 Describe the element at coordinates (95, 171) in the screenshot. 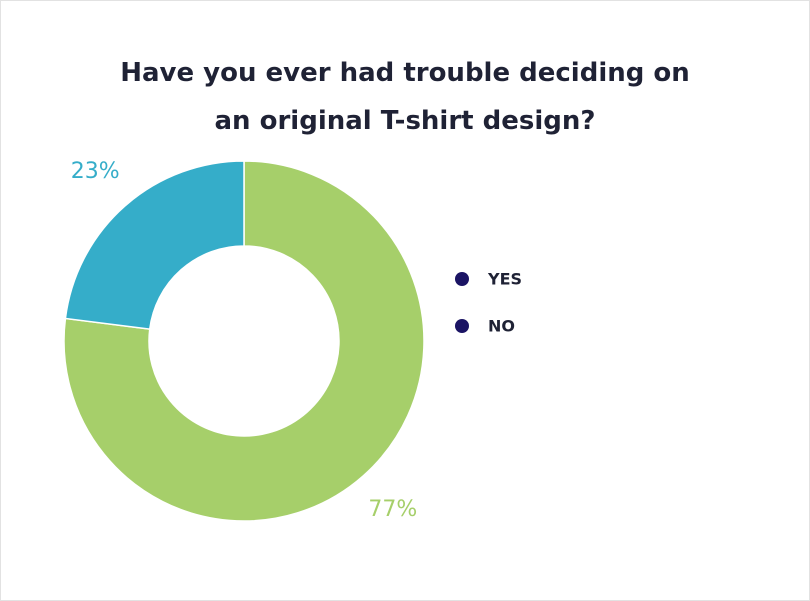

I see `value-label: 23%` at that location.